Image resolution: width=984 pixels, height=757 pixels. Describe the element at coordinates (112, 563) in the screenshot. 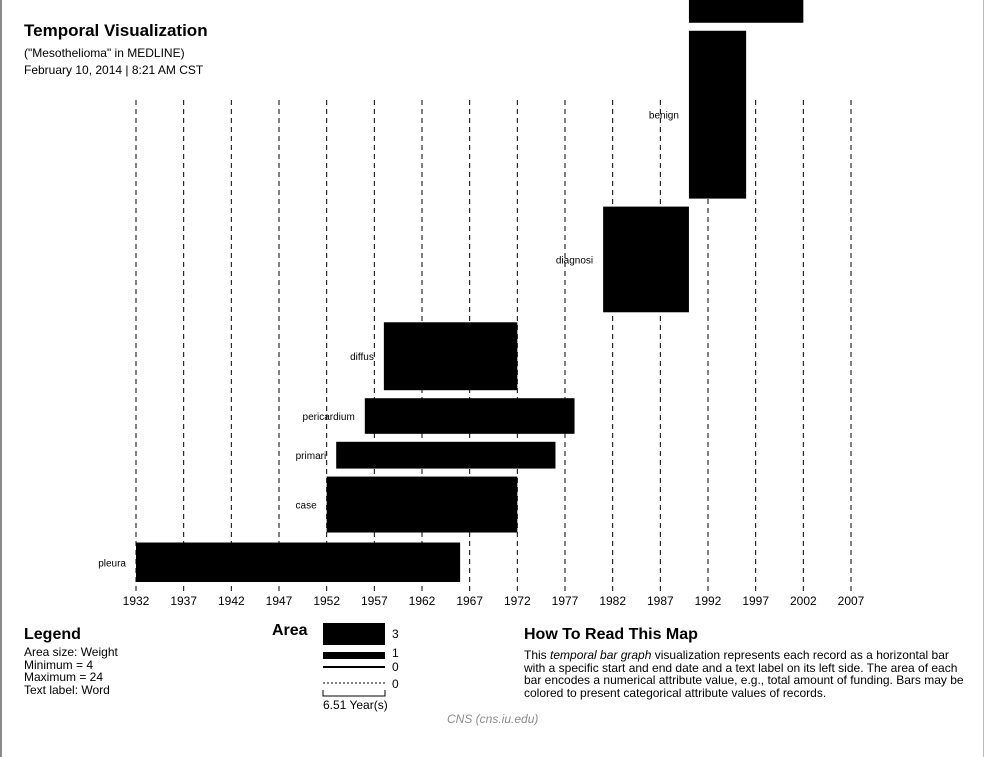

I see `bar-label: pleura` at that location.